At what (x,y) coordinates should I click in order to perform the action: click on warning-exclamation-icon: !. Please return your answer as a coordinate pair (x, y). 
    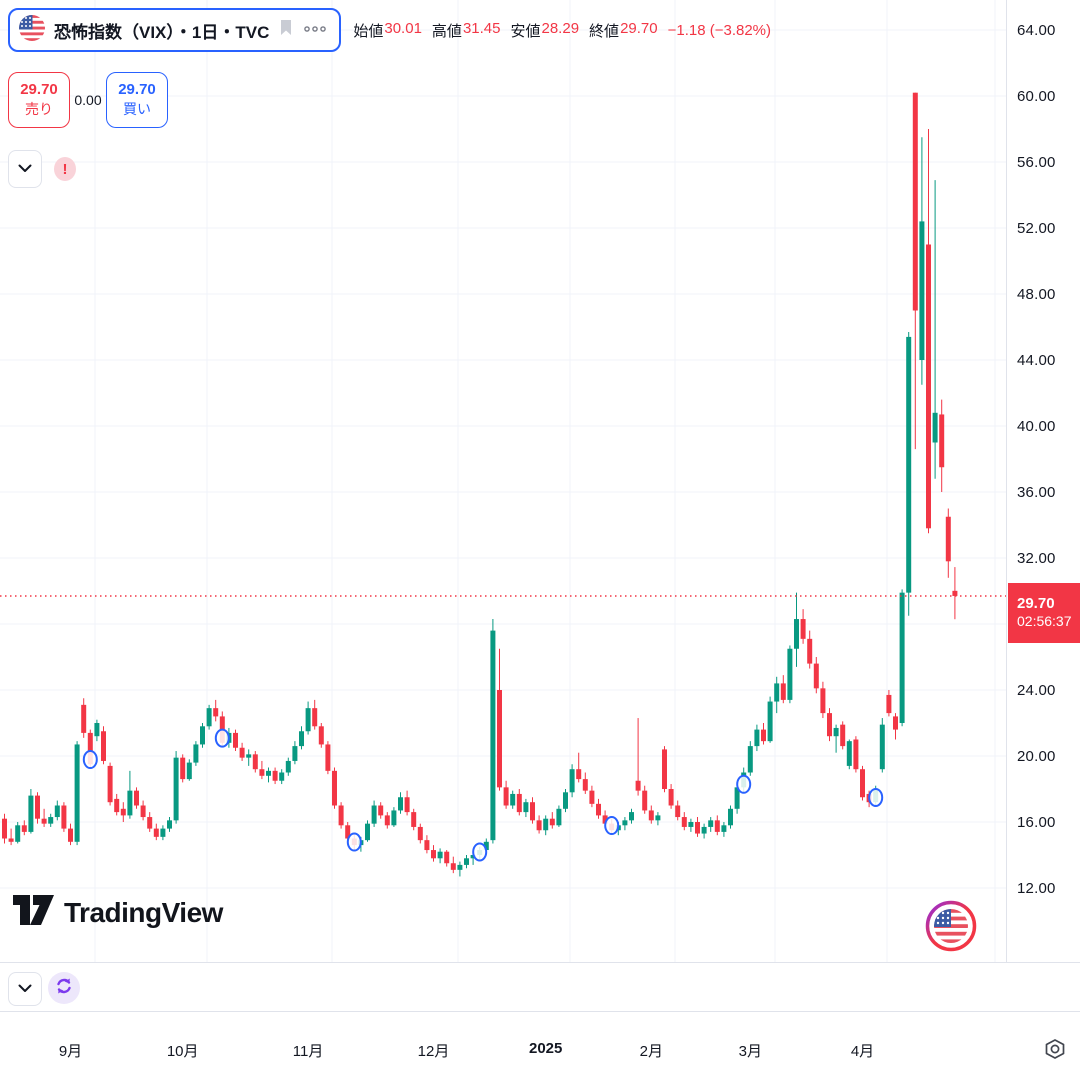
    Looking at the image, I should click on (65, 169).